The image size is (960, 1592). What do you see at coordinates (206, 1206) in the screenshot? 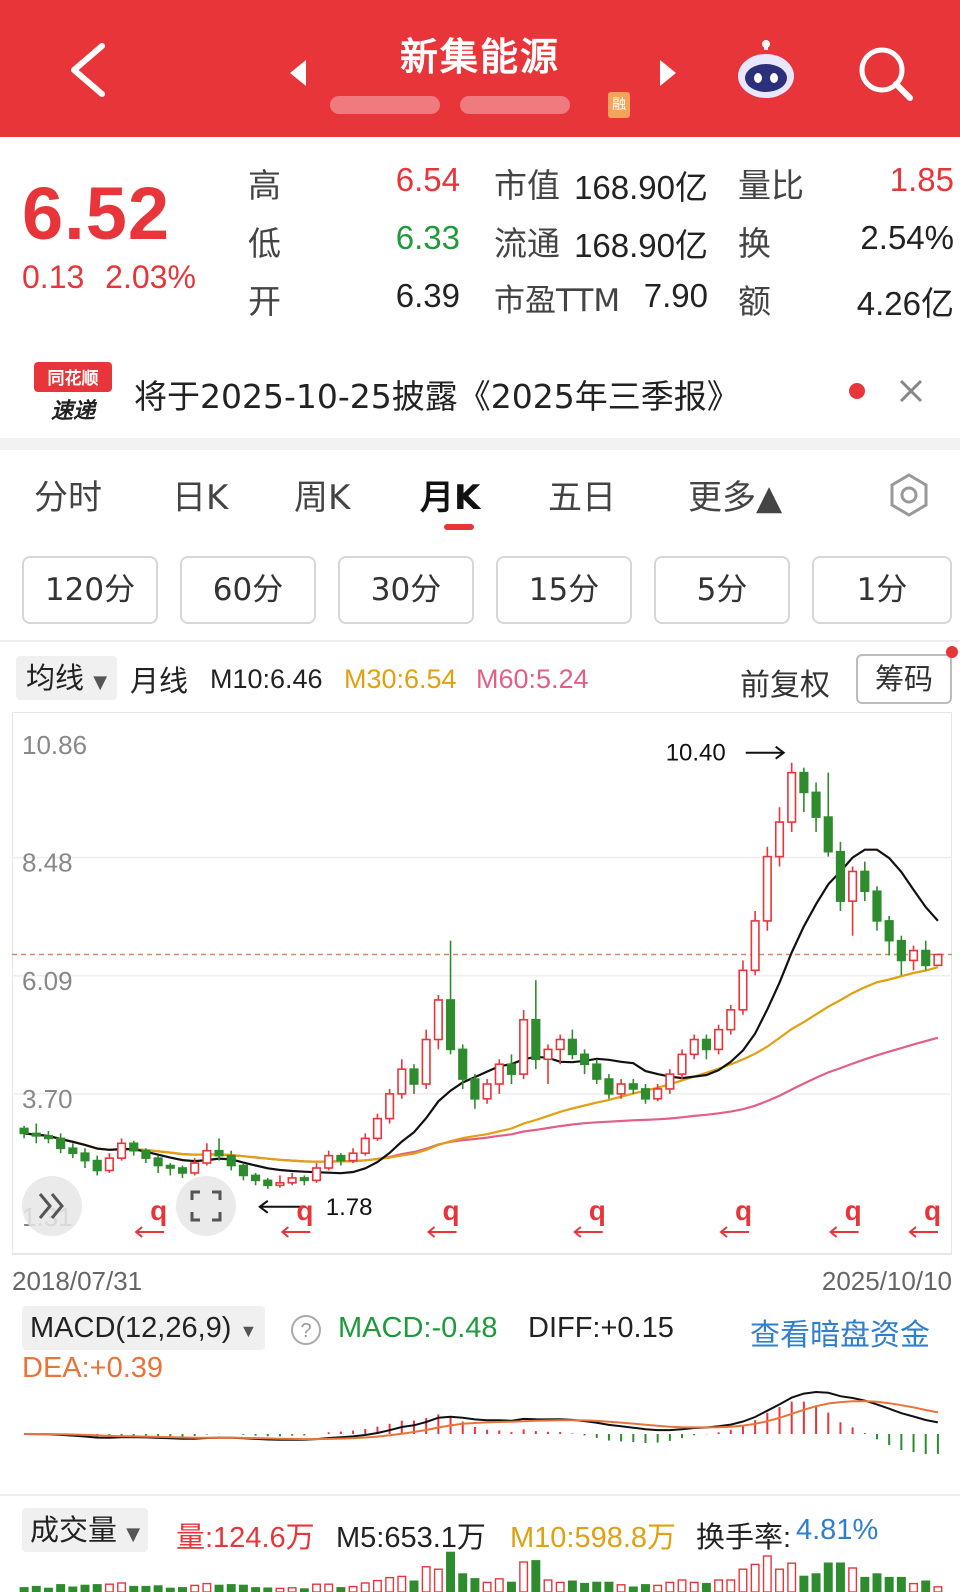
I see `fullscreen-button` at bounding box center [206, 1206].